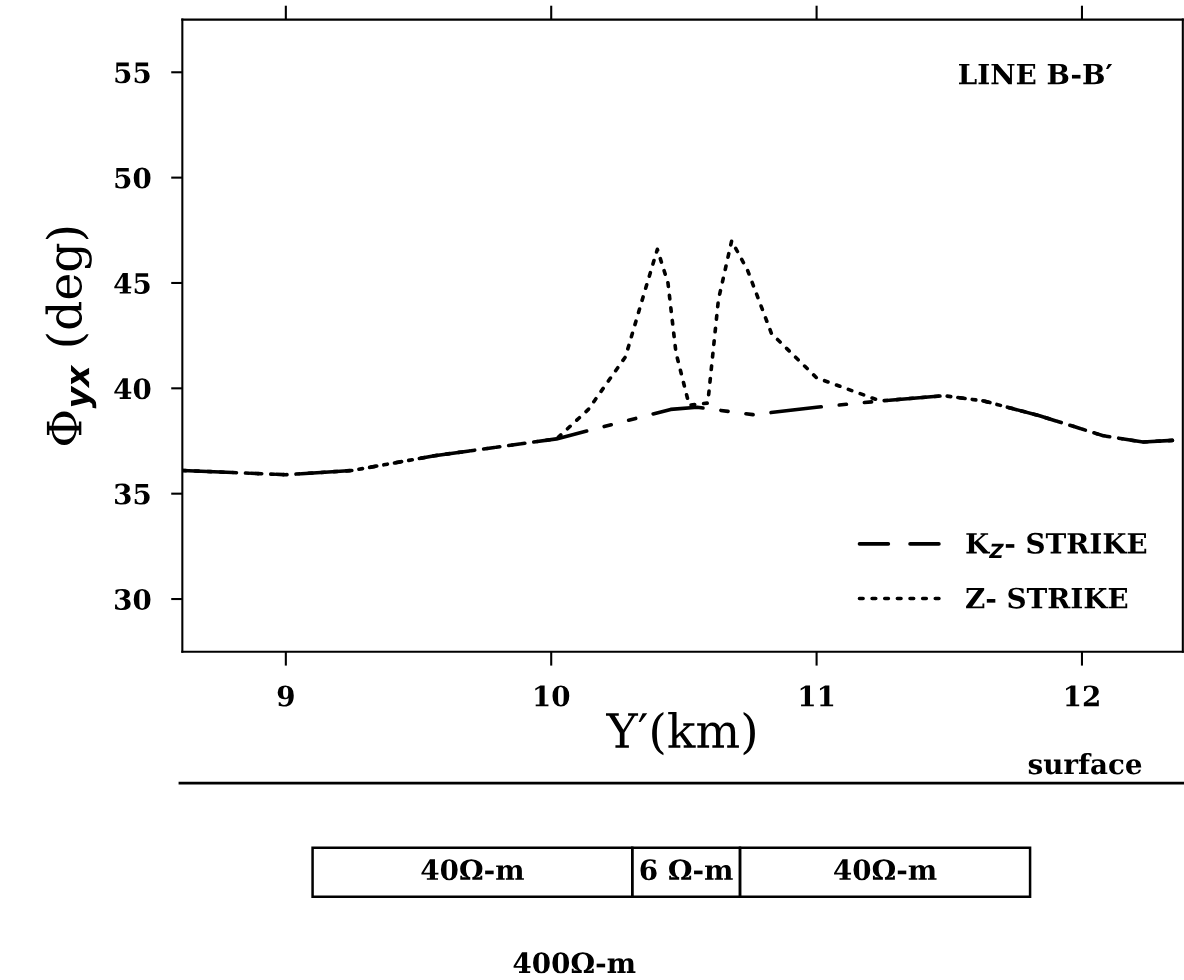  Describe the element at coordinates (1056, 545) in the screenshot. I see `legend-label: K$_{Z}$- STRIKE` at that location.